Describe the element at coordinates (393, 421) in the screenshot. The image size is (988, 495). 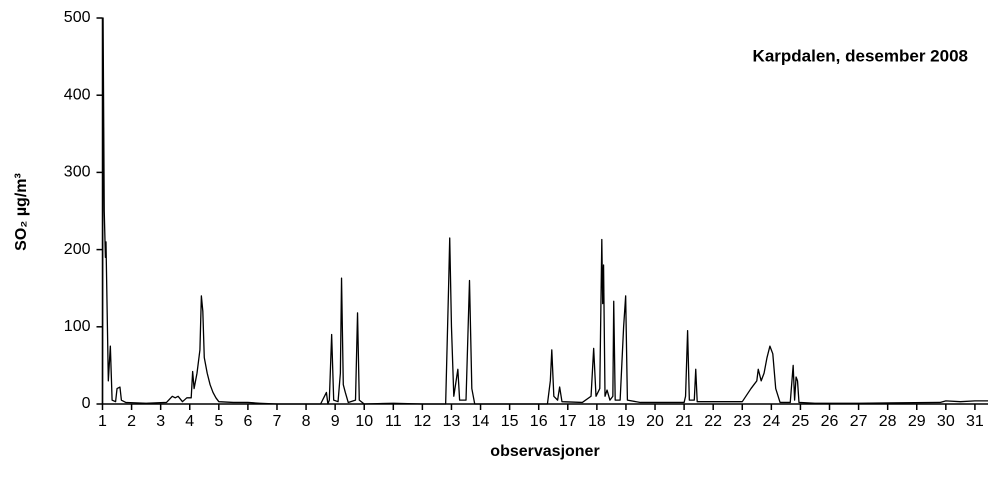
I see `x-tick-label: 11` at that location.